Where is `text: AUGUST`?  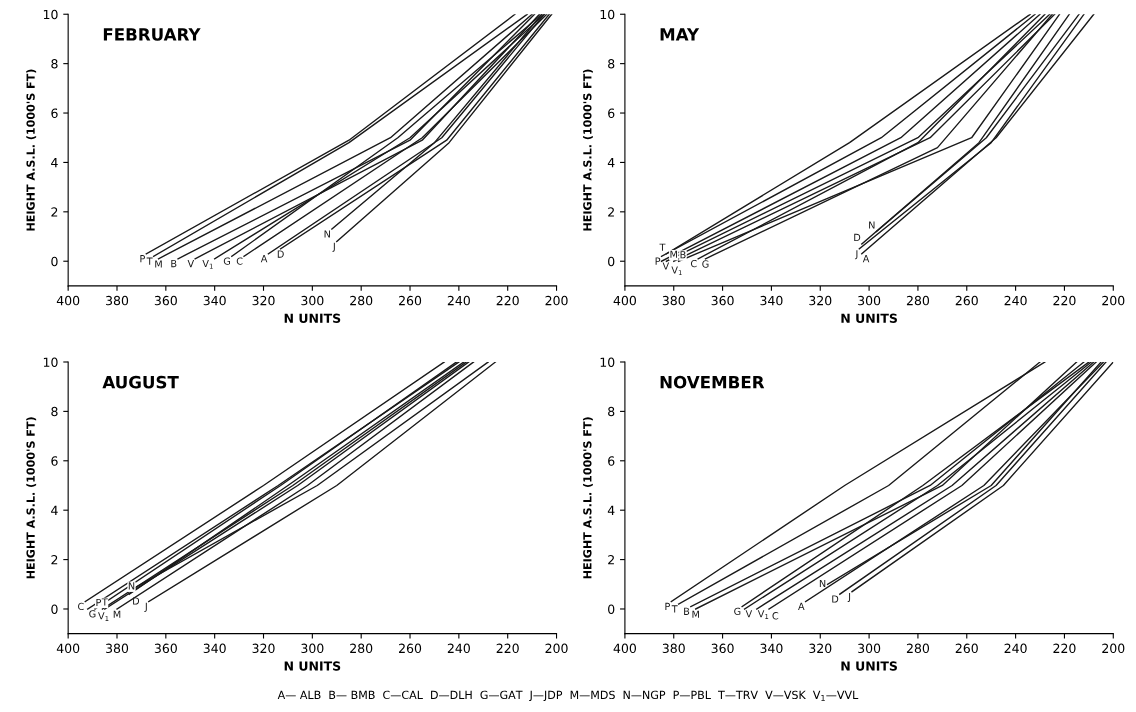
text: AUGUST is located at coordinates (140, 382).